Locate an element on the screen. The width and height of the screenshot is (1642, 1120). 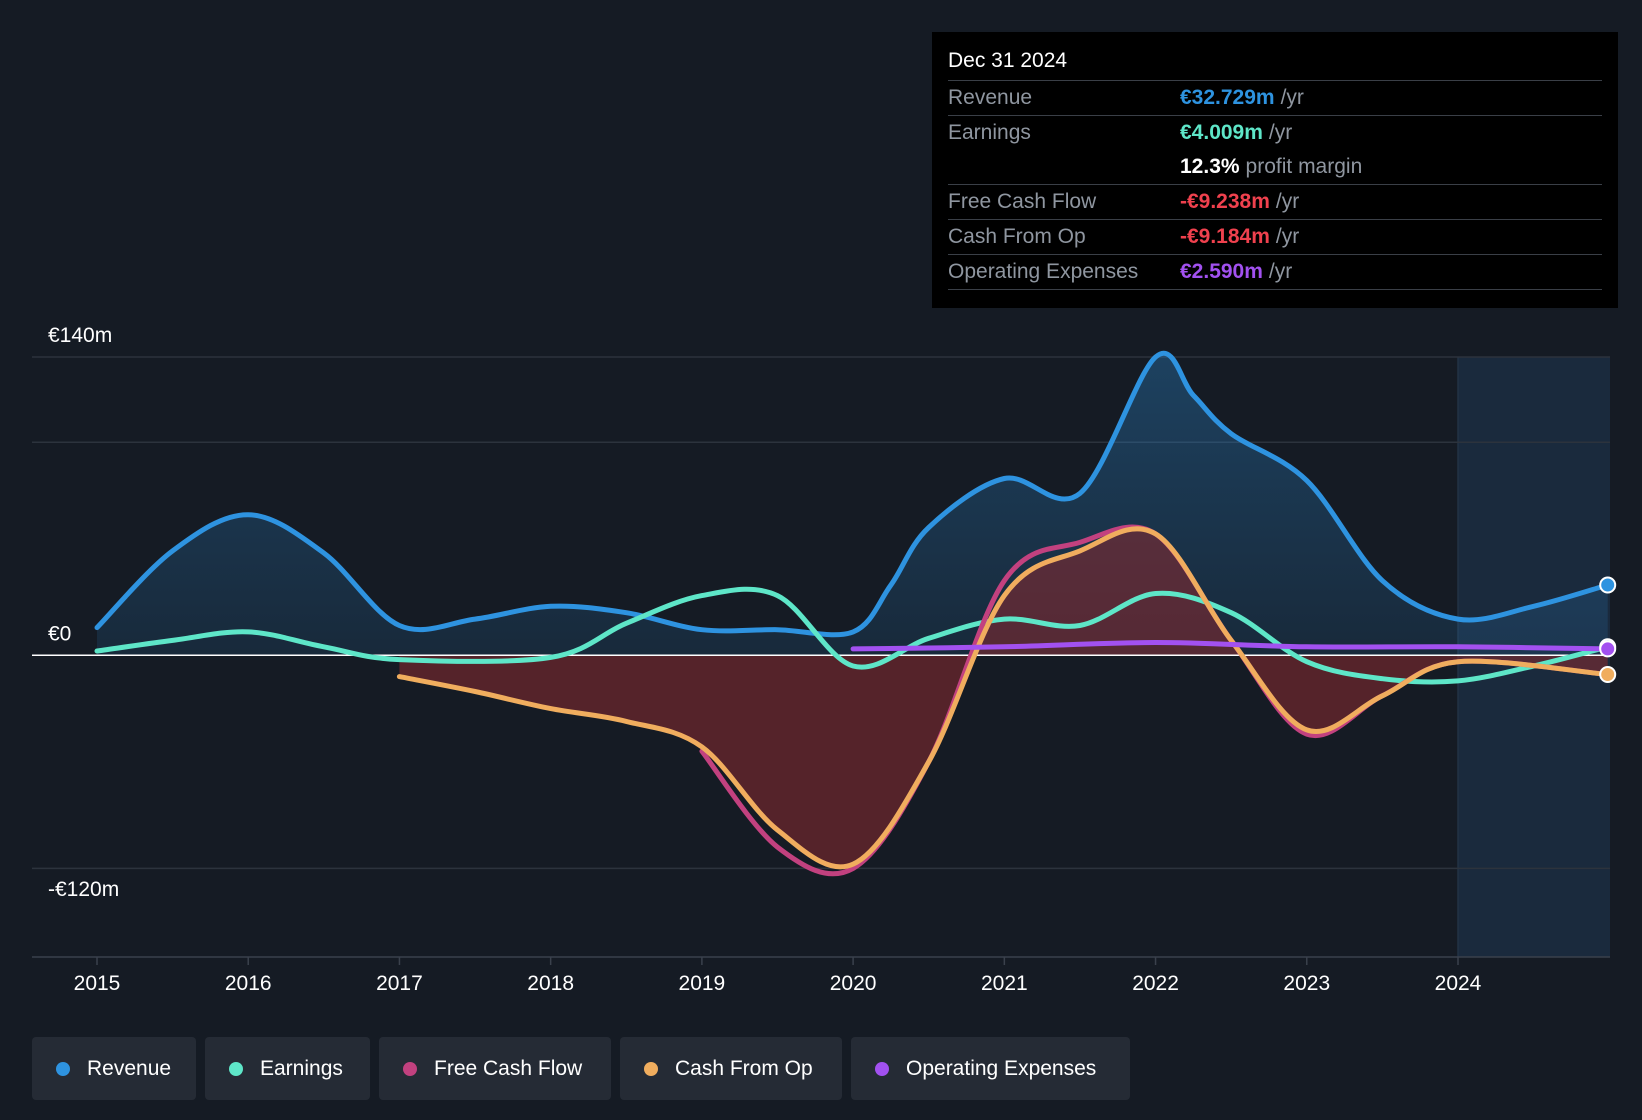
legend-item-revenue: Revenue is located at coordinates (114, 1068).